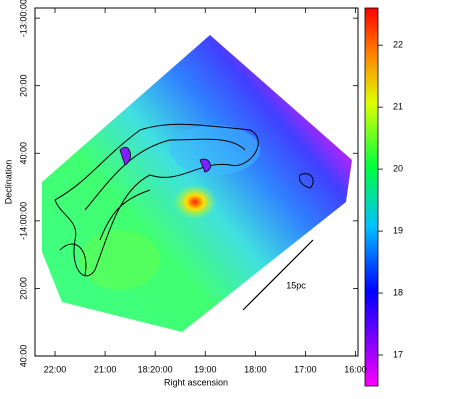 The image size is (453, 399). I want to click on x-tick-label: 17:00, so click(305, 369).